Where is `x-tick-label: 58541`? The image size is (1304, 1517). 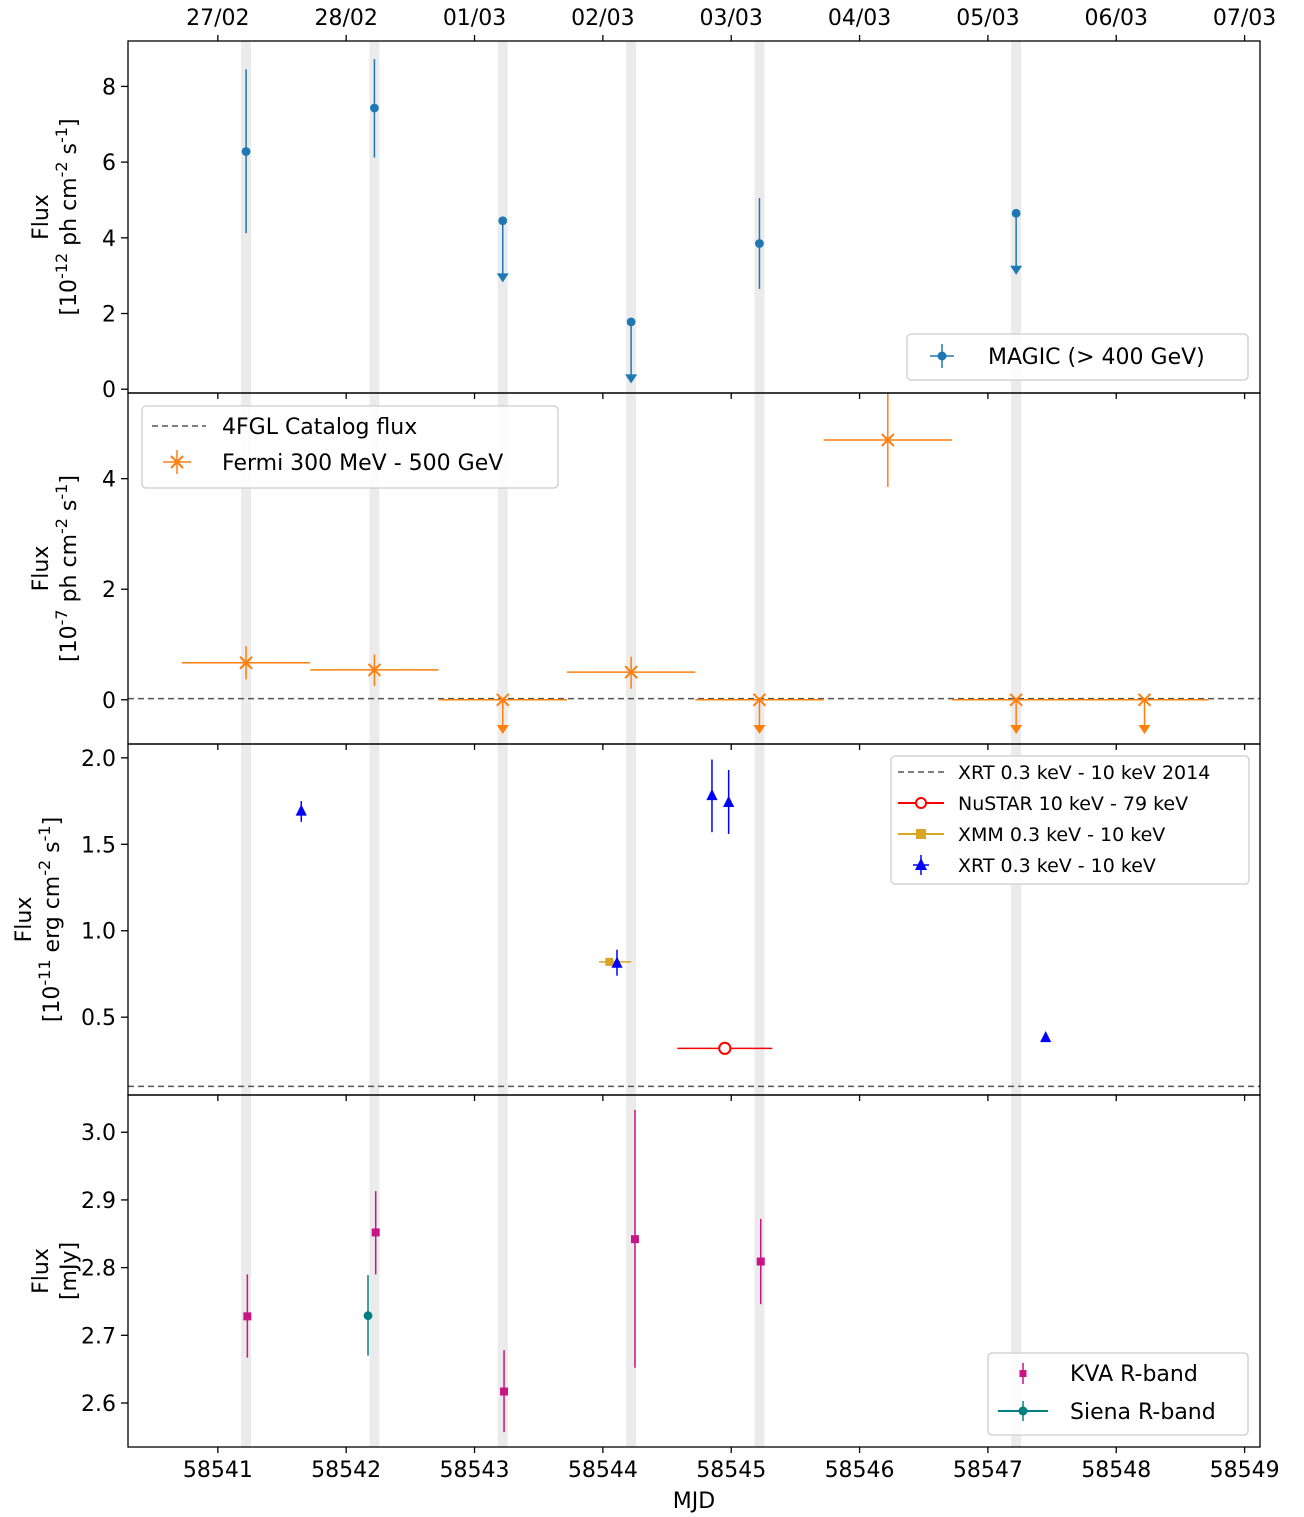
x-tick-label: 58541 is located at coordinates (218, 1470).